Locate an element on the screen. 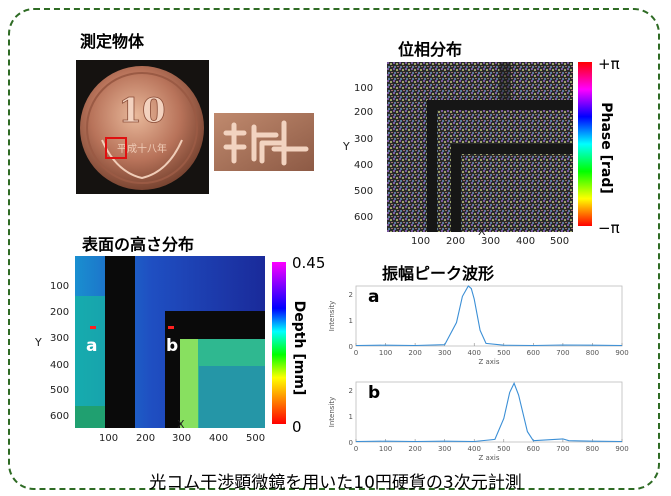 The image size is (671, 496). phase-xtick: 200 is located at coordinates (456, 241).